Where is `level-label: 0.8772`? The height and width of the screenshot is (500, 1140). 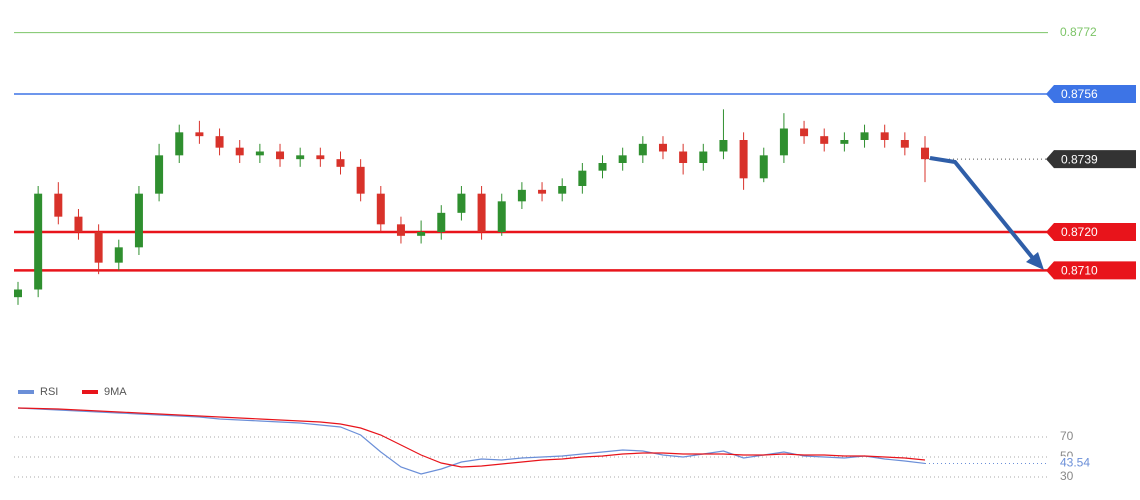 level-label: 0.8772 is located at coordinates (1078, 32).